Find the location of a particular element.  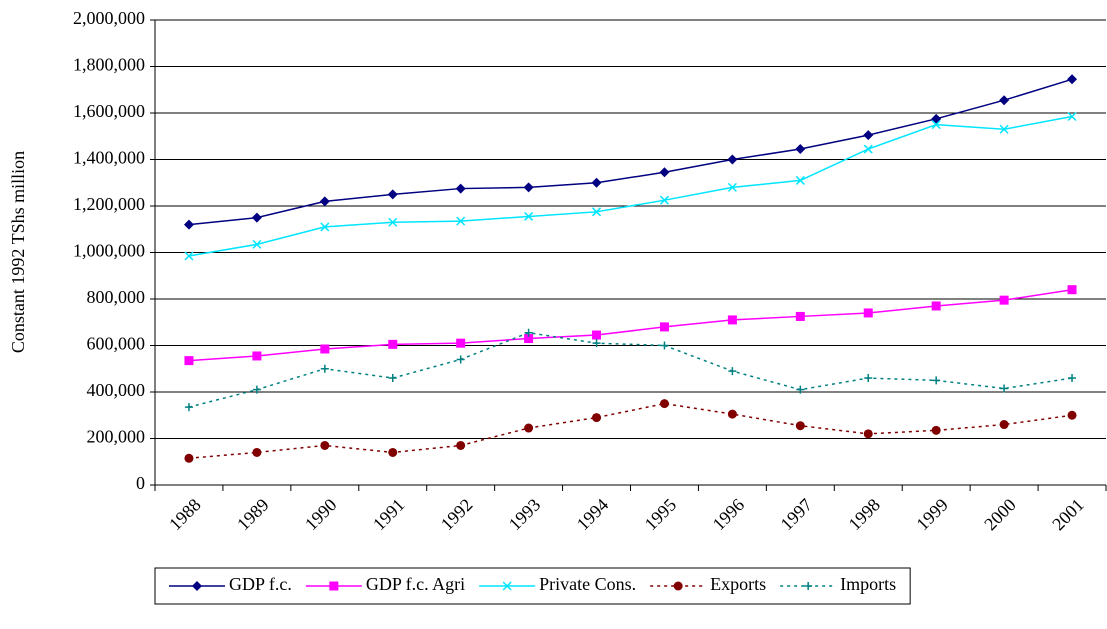

x-tick-label: 1994 is located at coordinates (593, 515).